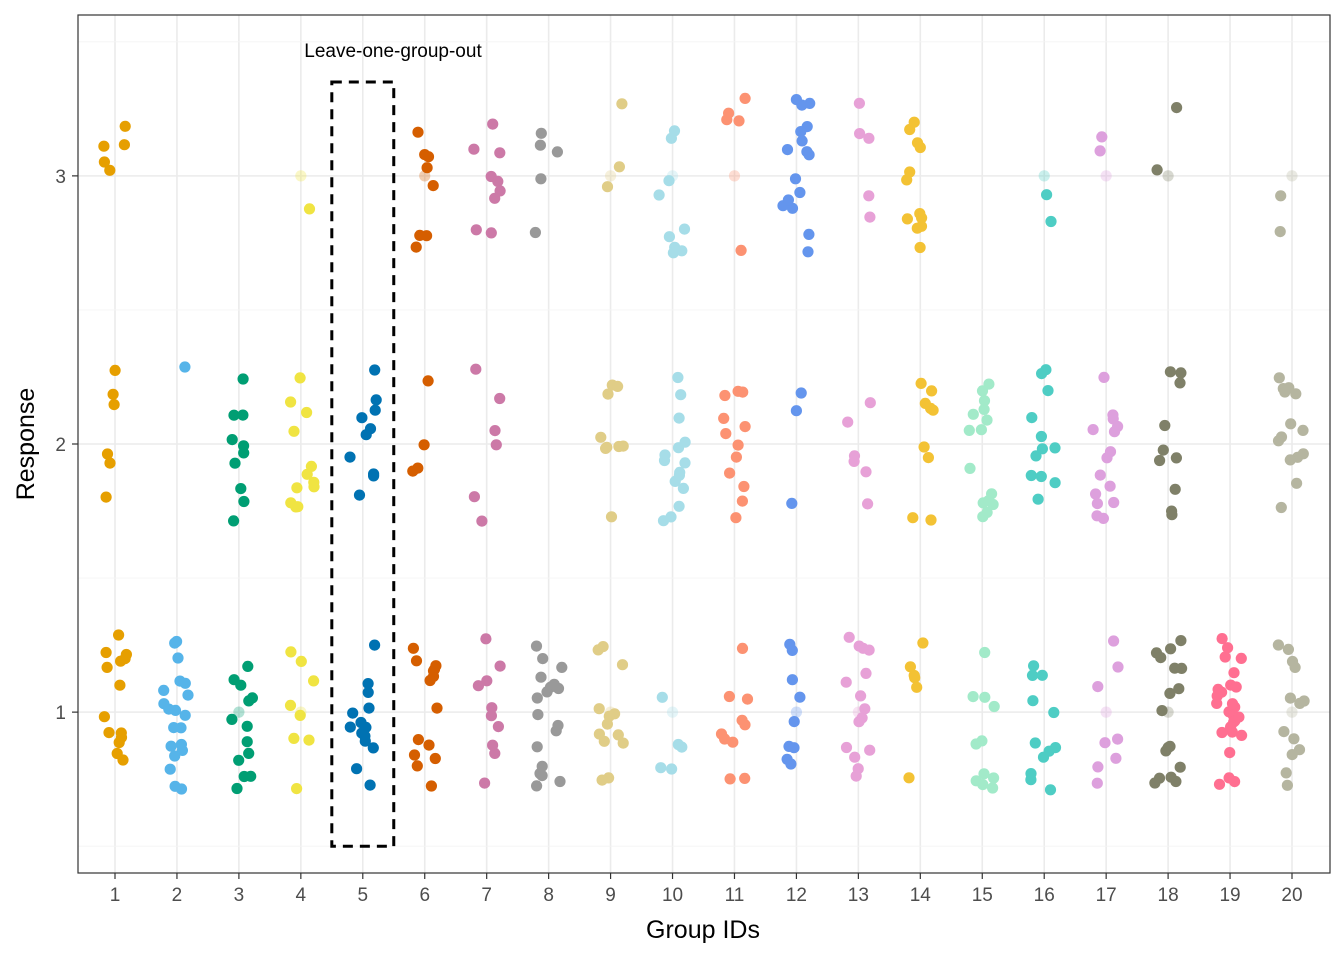 The height and width of the screenshot is (960, 1344). I want to click on x-tick-label: 18, so click(1168, 895).